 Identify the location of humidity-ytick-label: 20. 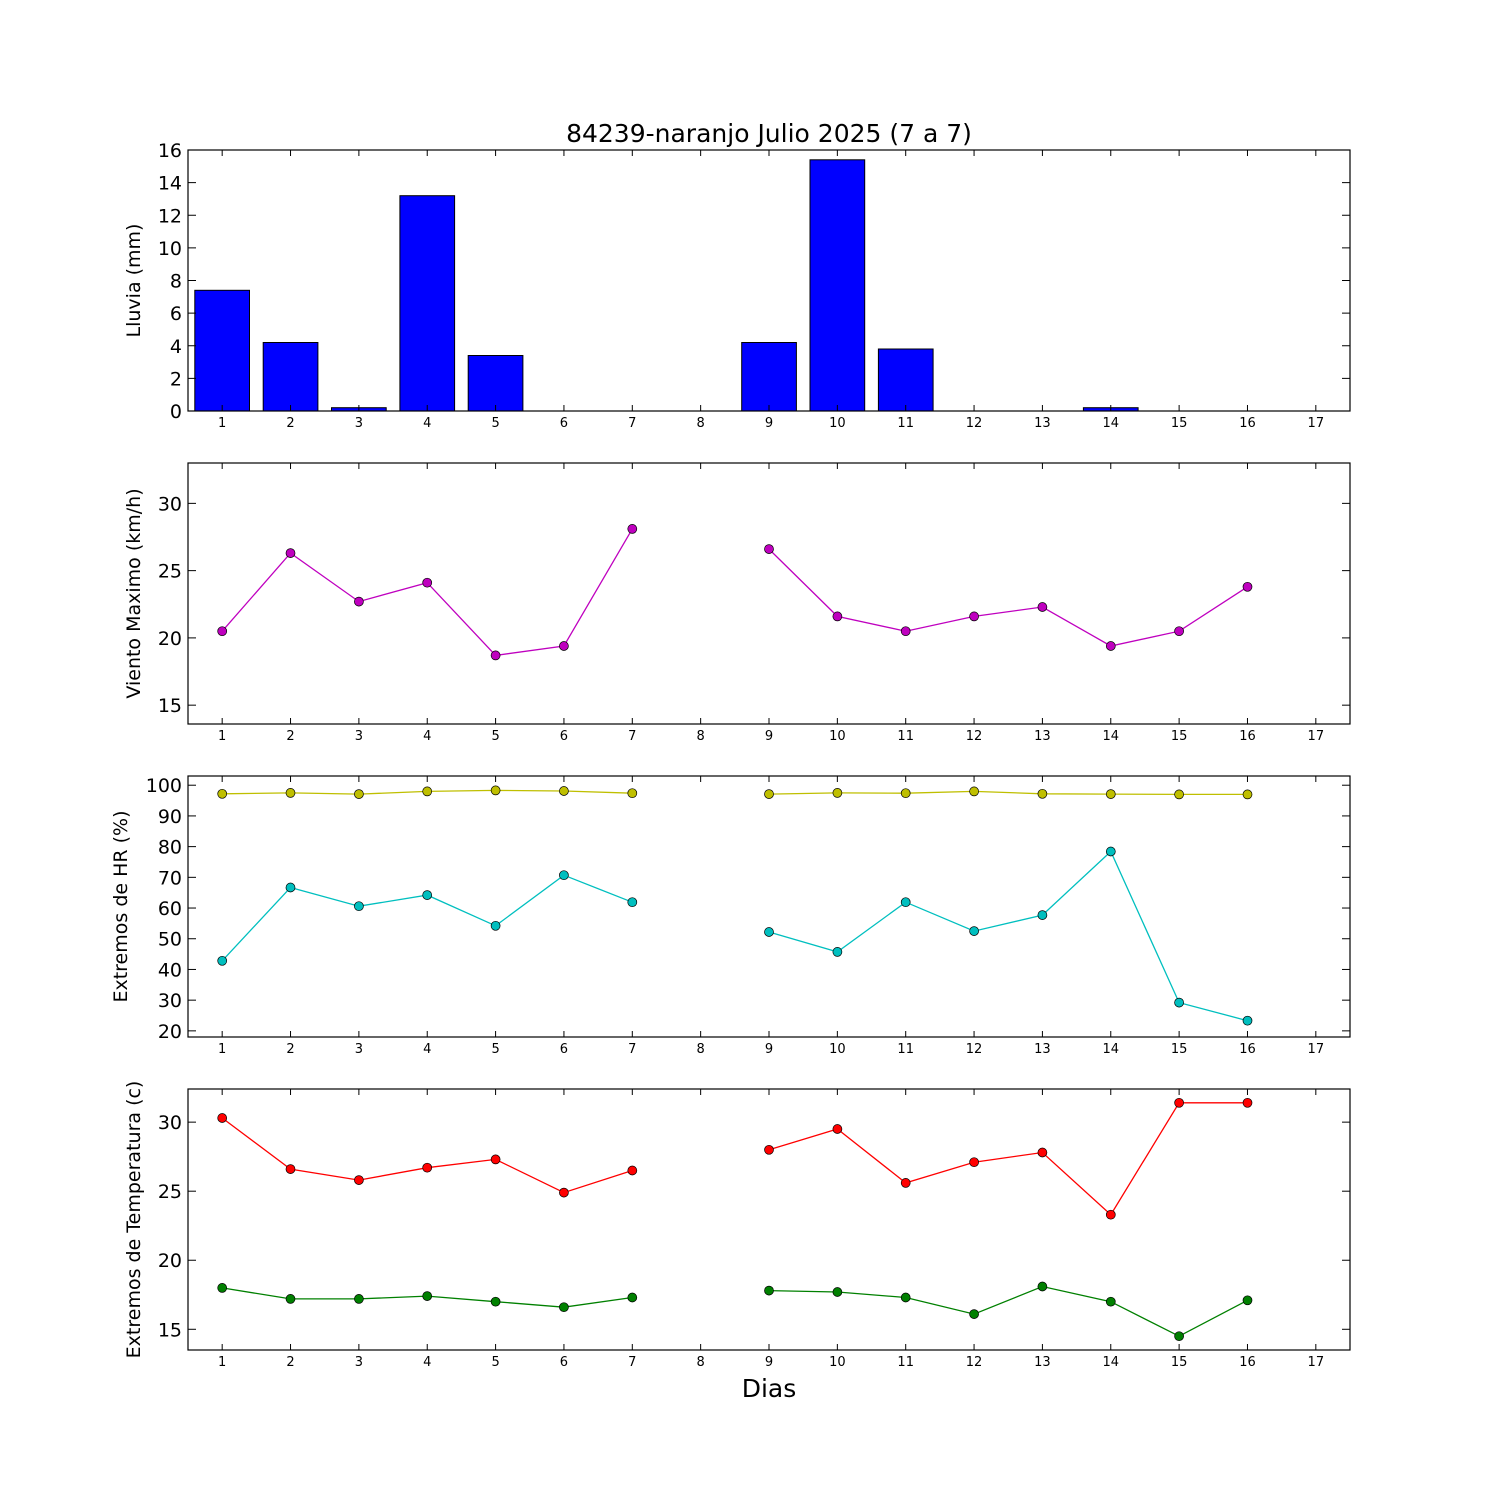
(170, 1032).